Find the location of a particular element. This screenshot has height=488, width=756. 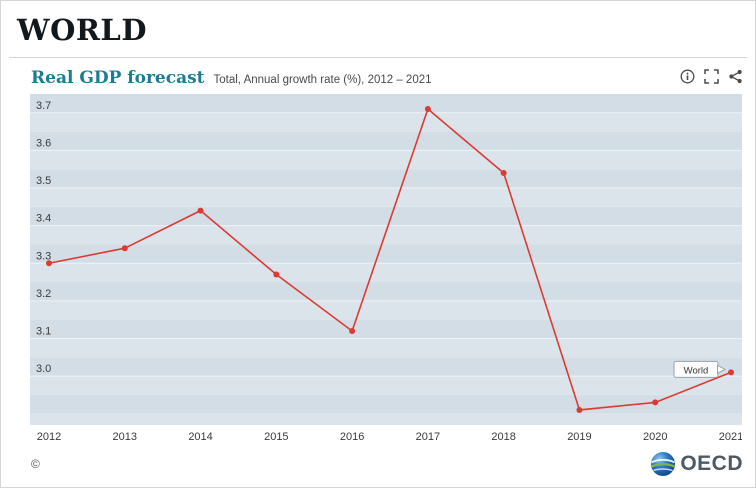

svg-text: 2013 is located at coordinates (125, 437).